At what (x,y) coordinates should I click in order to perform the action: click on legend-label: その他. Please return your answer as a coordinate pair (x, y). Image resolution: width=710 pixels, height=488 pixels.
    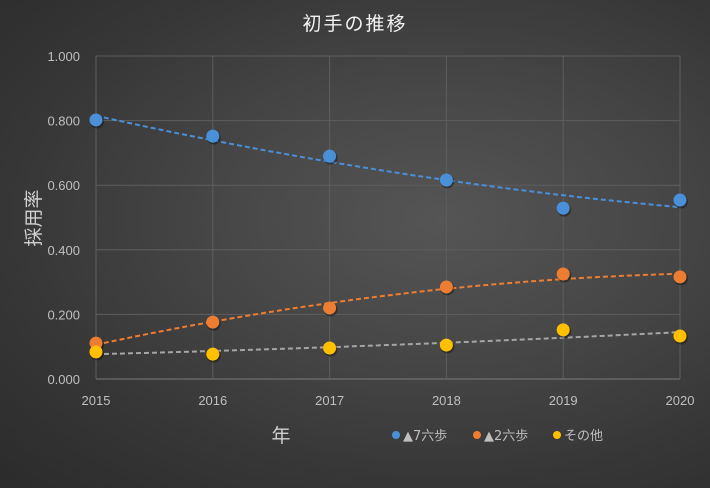
    Looking at the image, I should click on (583, 436).